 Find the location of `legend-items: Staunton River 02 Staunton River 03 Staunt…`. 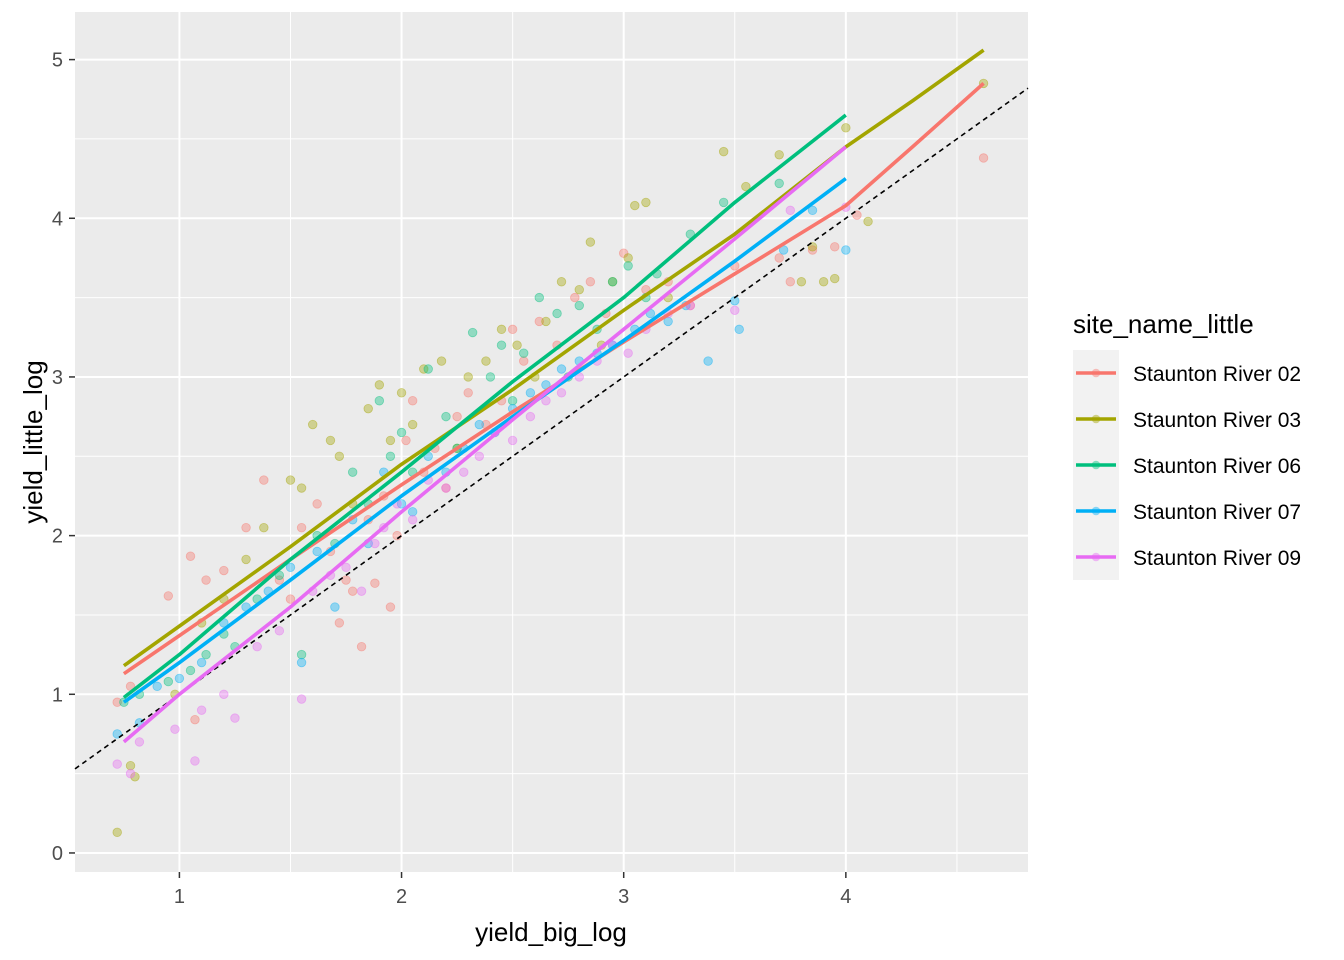

legend-items: Staunton River 02 Staunton River 03 Staunt… is located at coordinates (1187, 465).